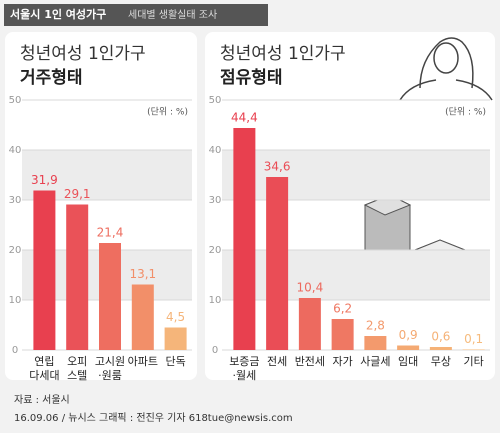  I want to click on x-tick-label: 무상, so click(441, 361).